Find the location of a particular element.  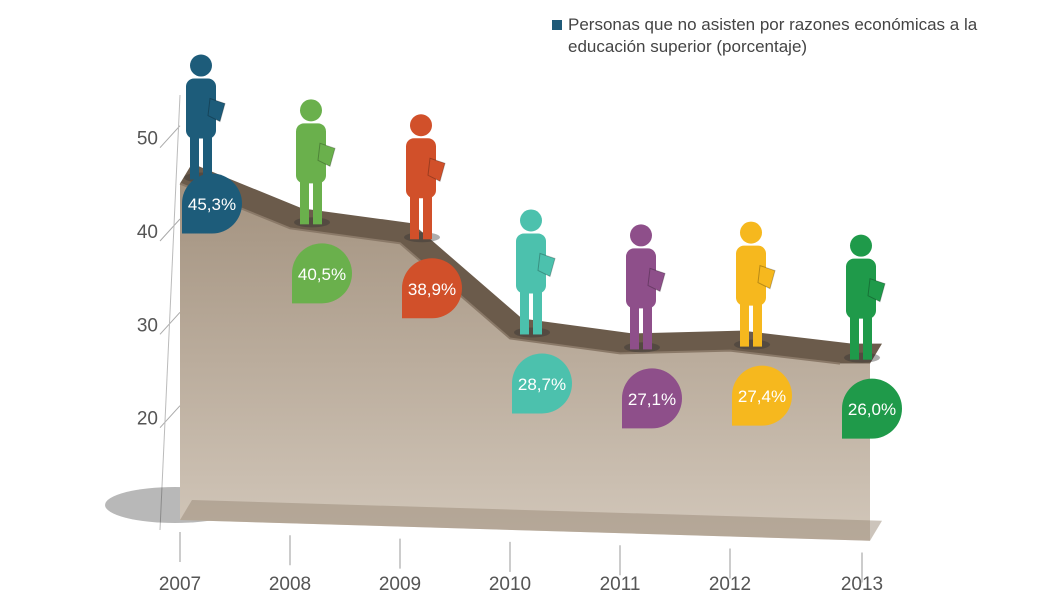

x-tick-label: 2012 is located at coordinates (730, 584).